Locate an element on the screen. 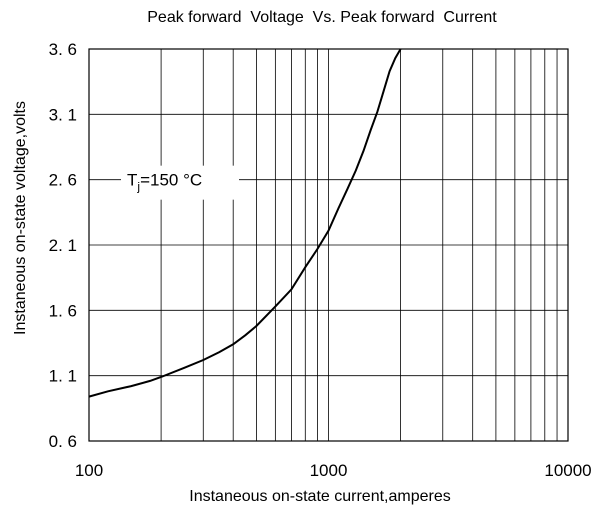 The image size is (594, 513). y-tick-label: 3. 6 is located at coordinates (63, 49).